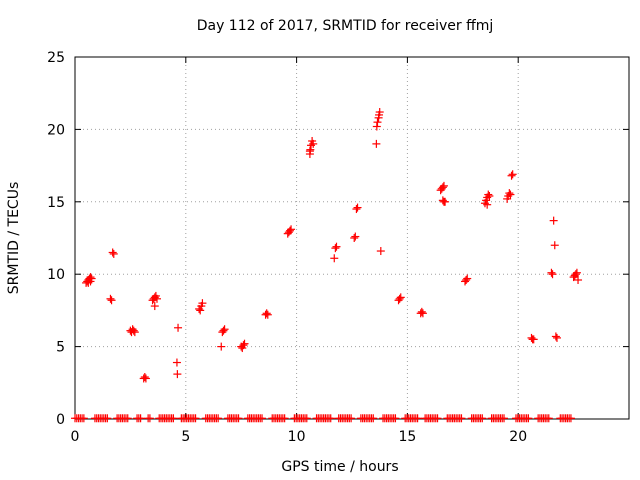 The height and width of the screenshot is (480, 640). What do you see at coordinates (185, 437) in the screenshot?
I see `x-tick-label: 5` at bounding box center [185, 437].